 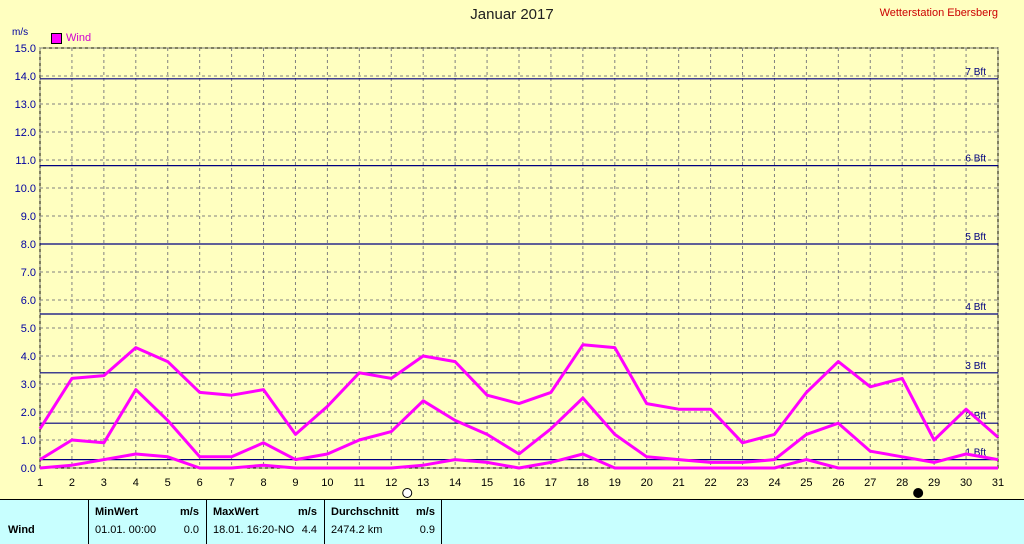 I want to click on avg-value: 0.9, so click(x=427, y=530).